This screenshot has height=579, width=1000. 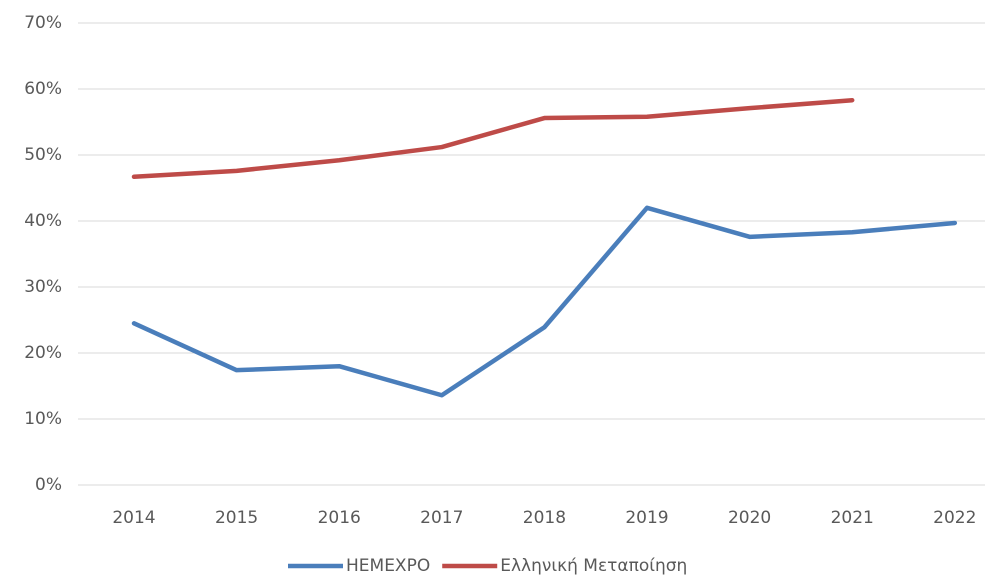 What do you see at coordinates (48, 485) in the screenshot?
I see `y-tick-label: 0%` at bounding box center [48, 485].